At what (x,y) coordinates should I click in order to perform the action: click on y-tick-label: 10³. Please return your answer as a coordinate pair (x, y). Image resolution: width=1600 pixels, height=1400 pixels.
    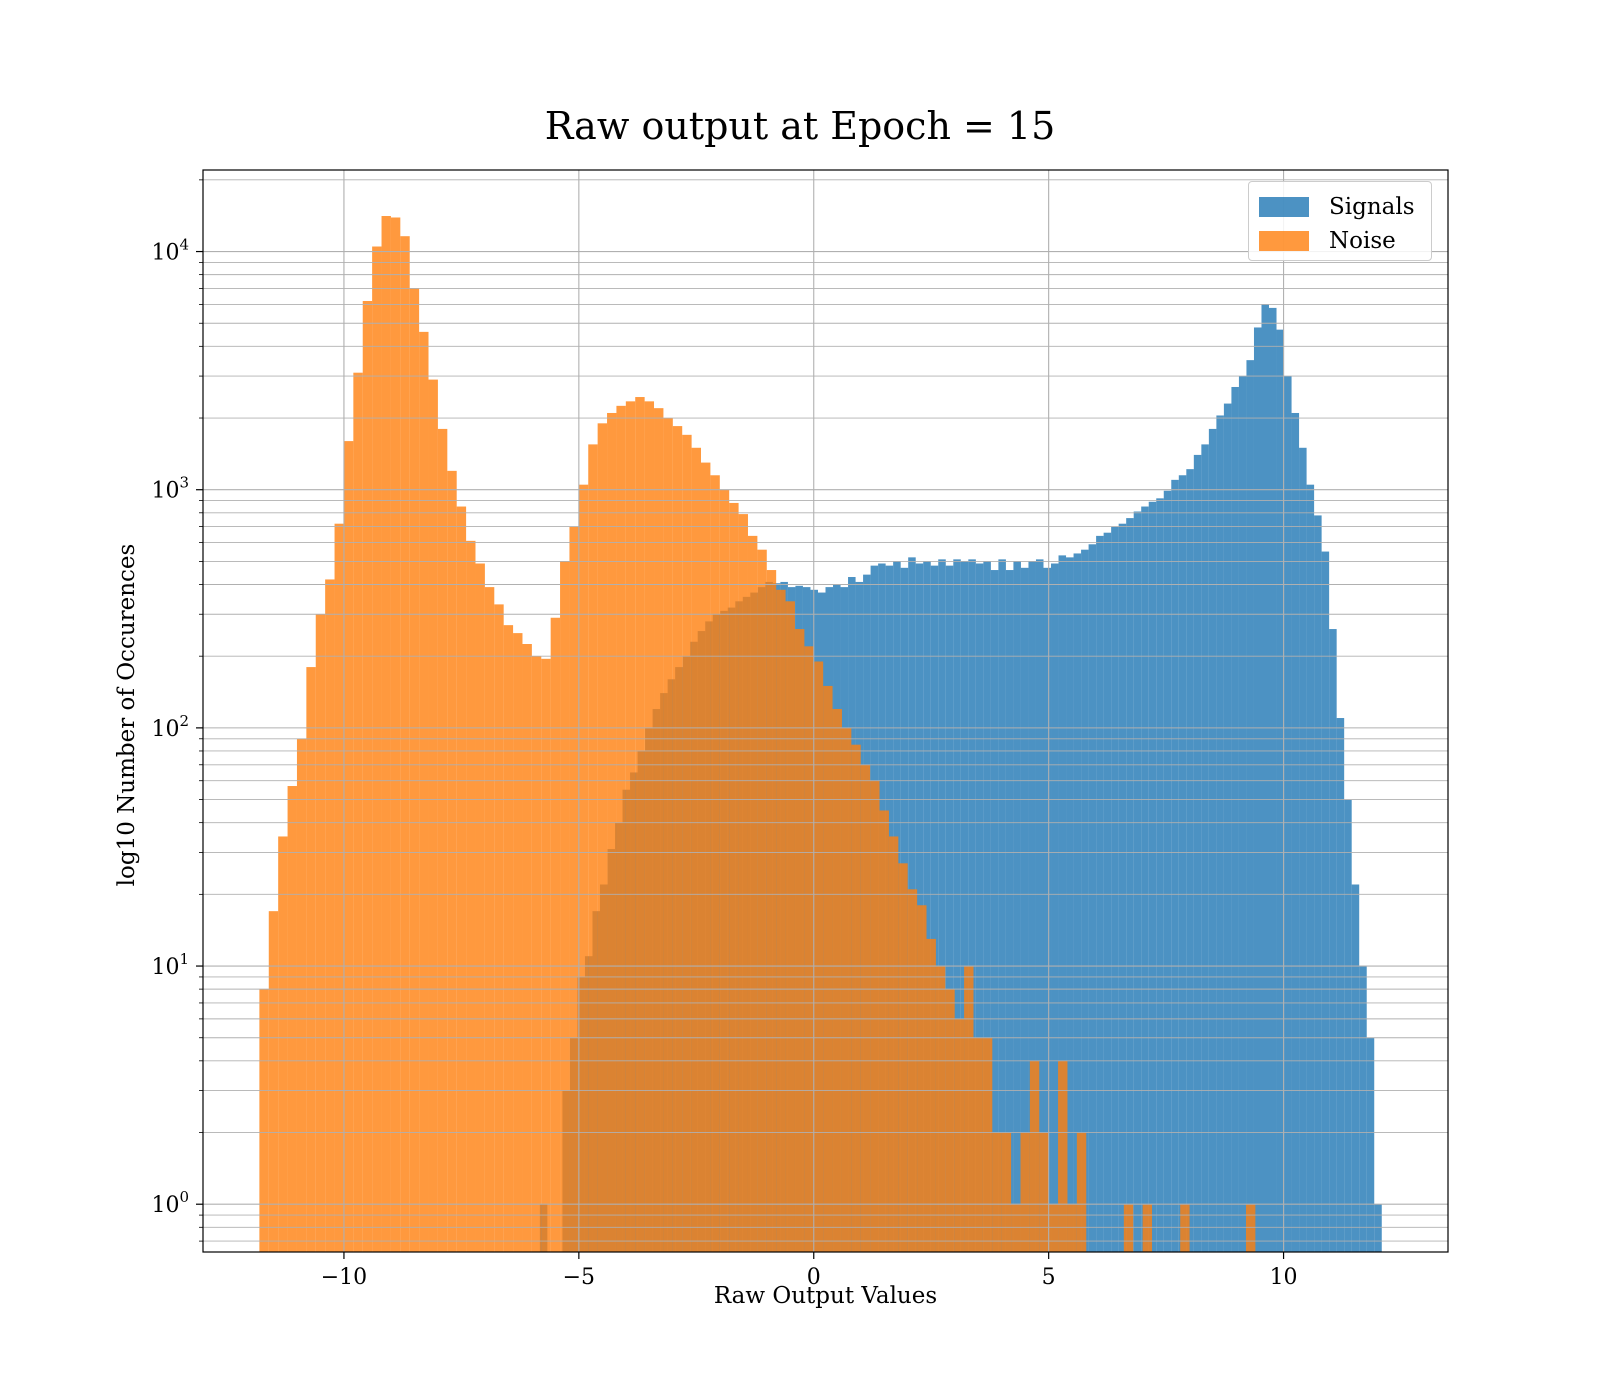
    Looking at the image, I should click on (170, 489).